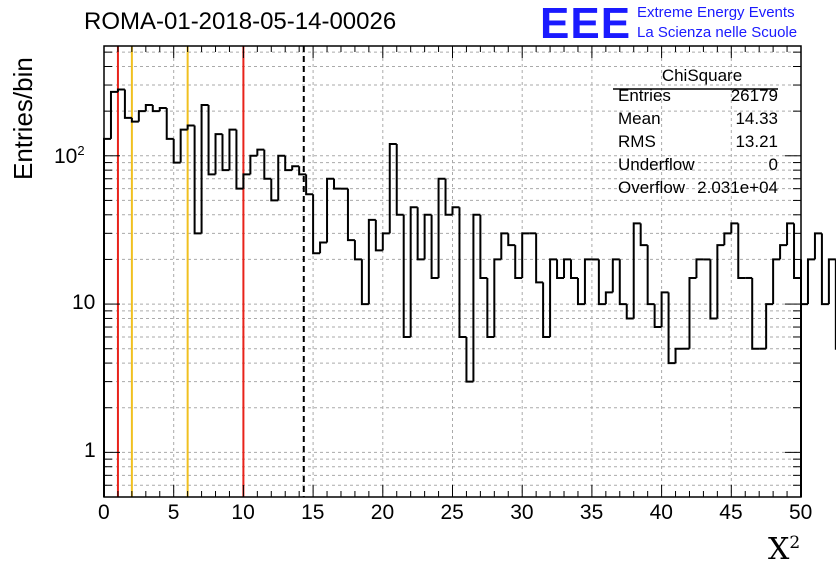 The image size is (836, 572). I want to click on x-tick-label: 45, so click(731, 512).